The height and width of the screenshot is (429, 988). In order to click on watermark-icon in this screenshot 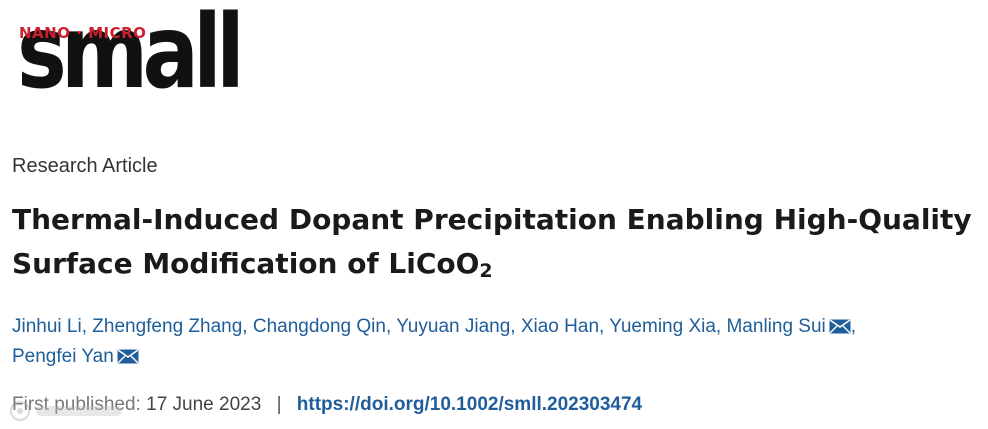, I will do `click(66, 411)`.